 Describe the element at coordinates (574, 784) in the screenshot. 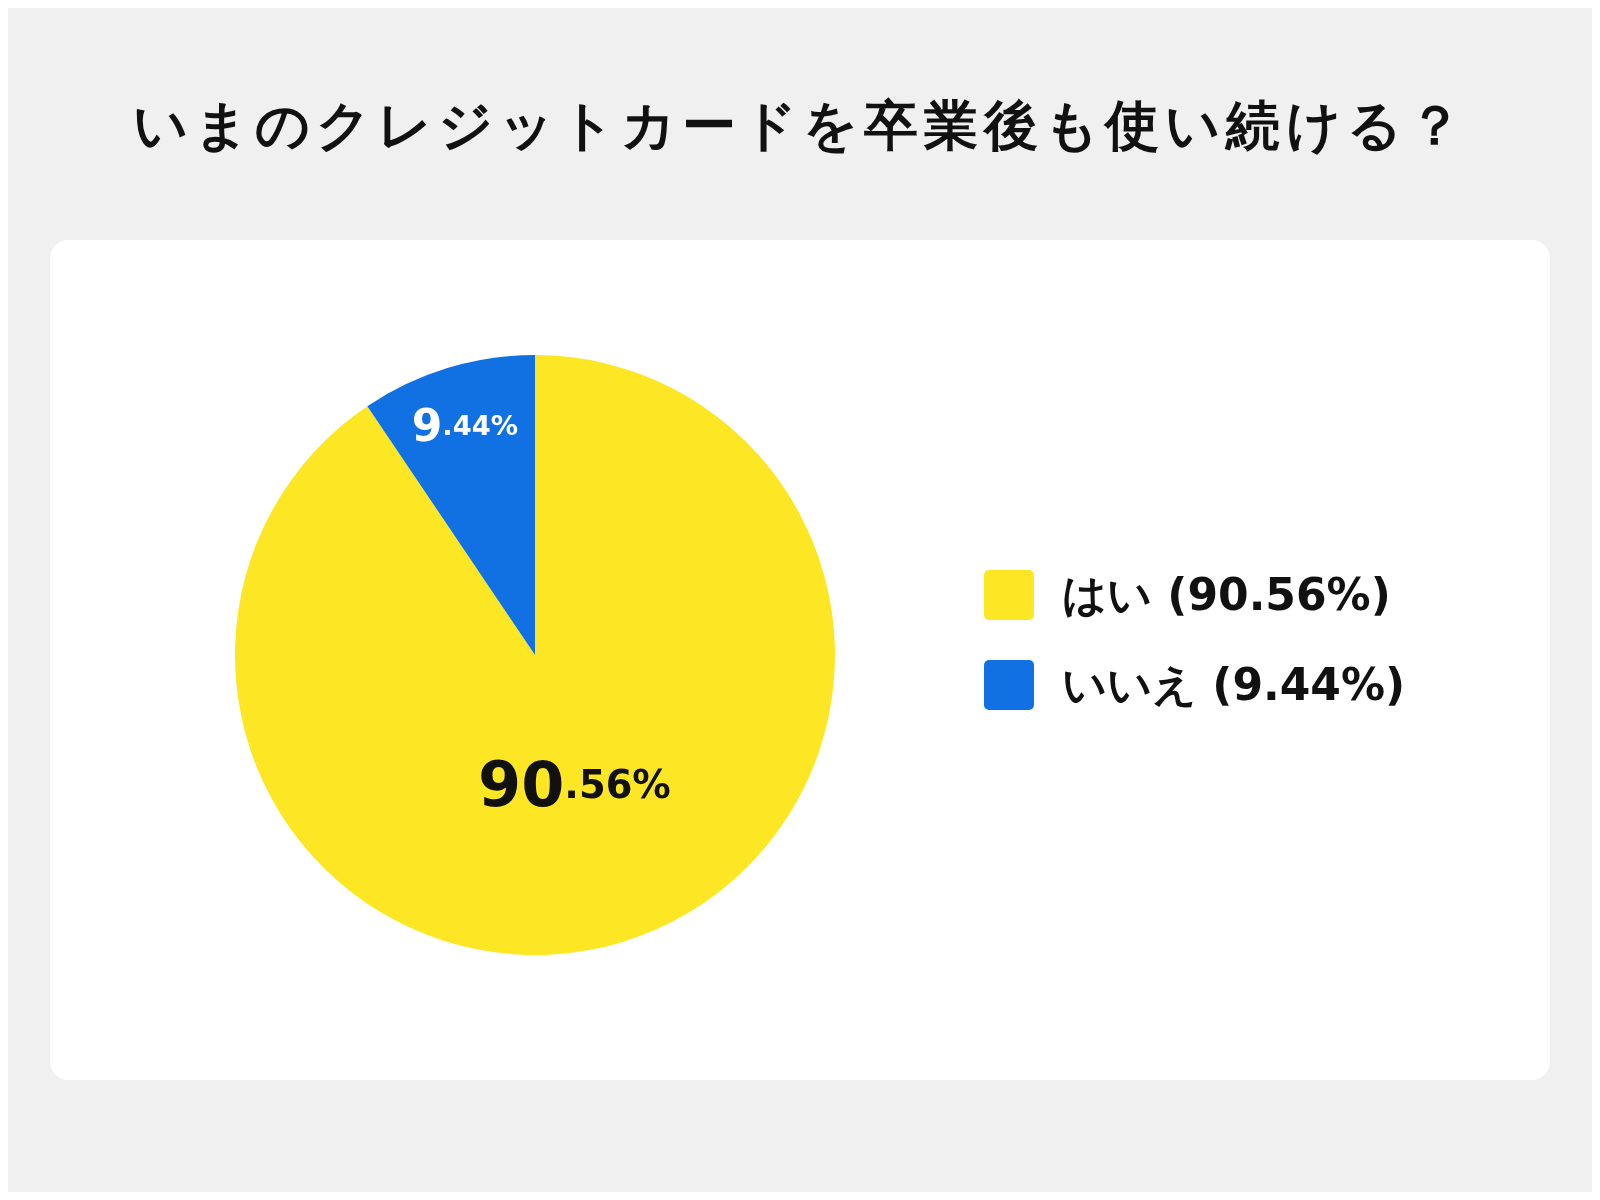

I see `data-label: 90.56%` at that location.